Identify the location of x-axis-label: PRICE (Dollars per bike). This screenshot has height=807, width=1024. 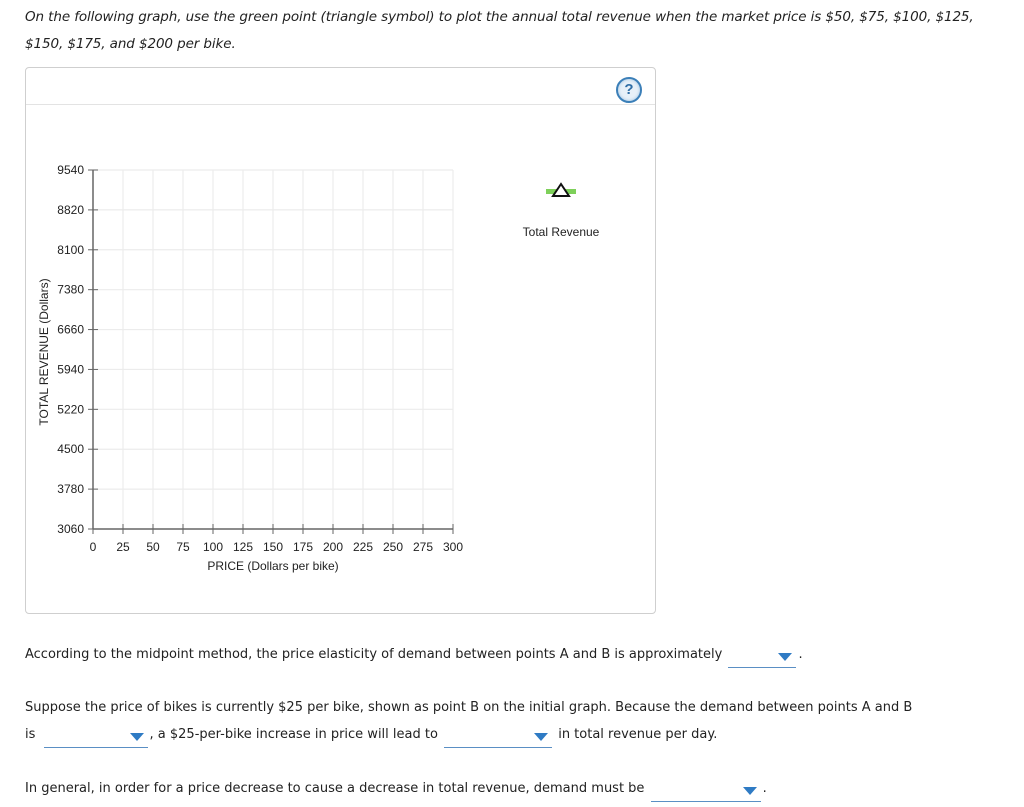
(272, 566).